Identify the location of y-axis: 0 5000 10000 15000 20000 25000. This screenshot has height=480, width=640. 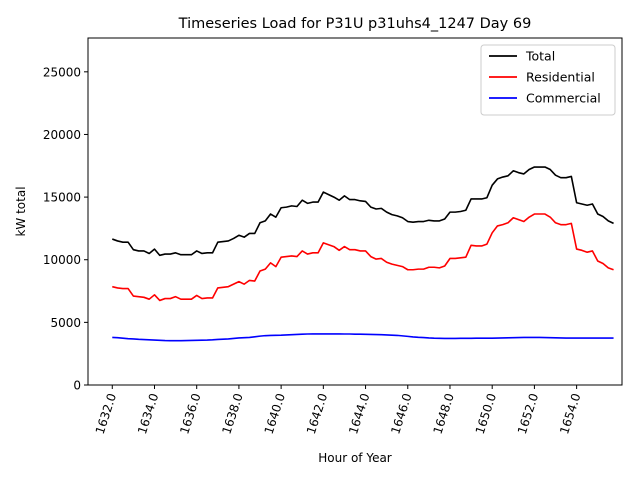
(65, 229).